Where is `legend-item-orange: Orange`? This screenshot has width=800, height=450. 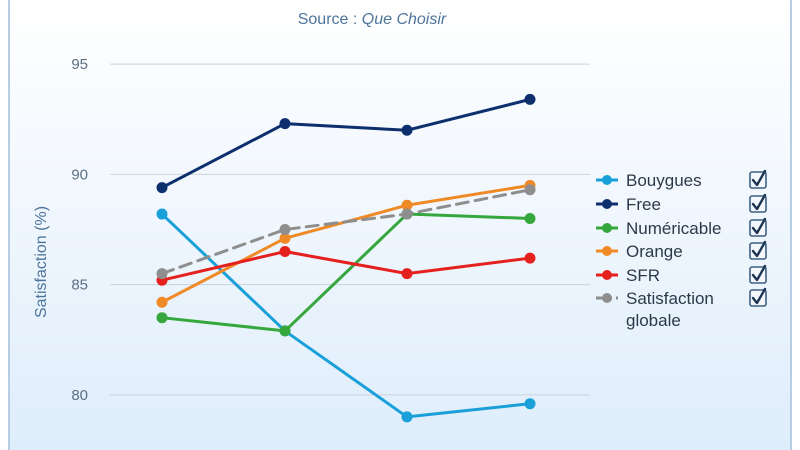 legend-item-orange: Orange is located at coordinates (681, 250).